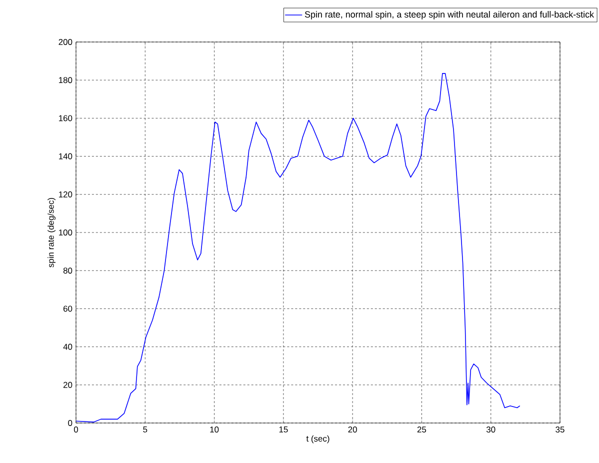 The image size is (599, 463). Describe the element at coordinates (65, 233) in the screenshot. I see `y-tick-label: 100` at that location.